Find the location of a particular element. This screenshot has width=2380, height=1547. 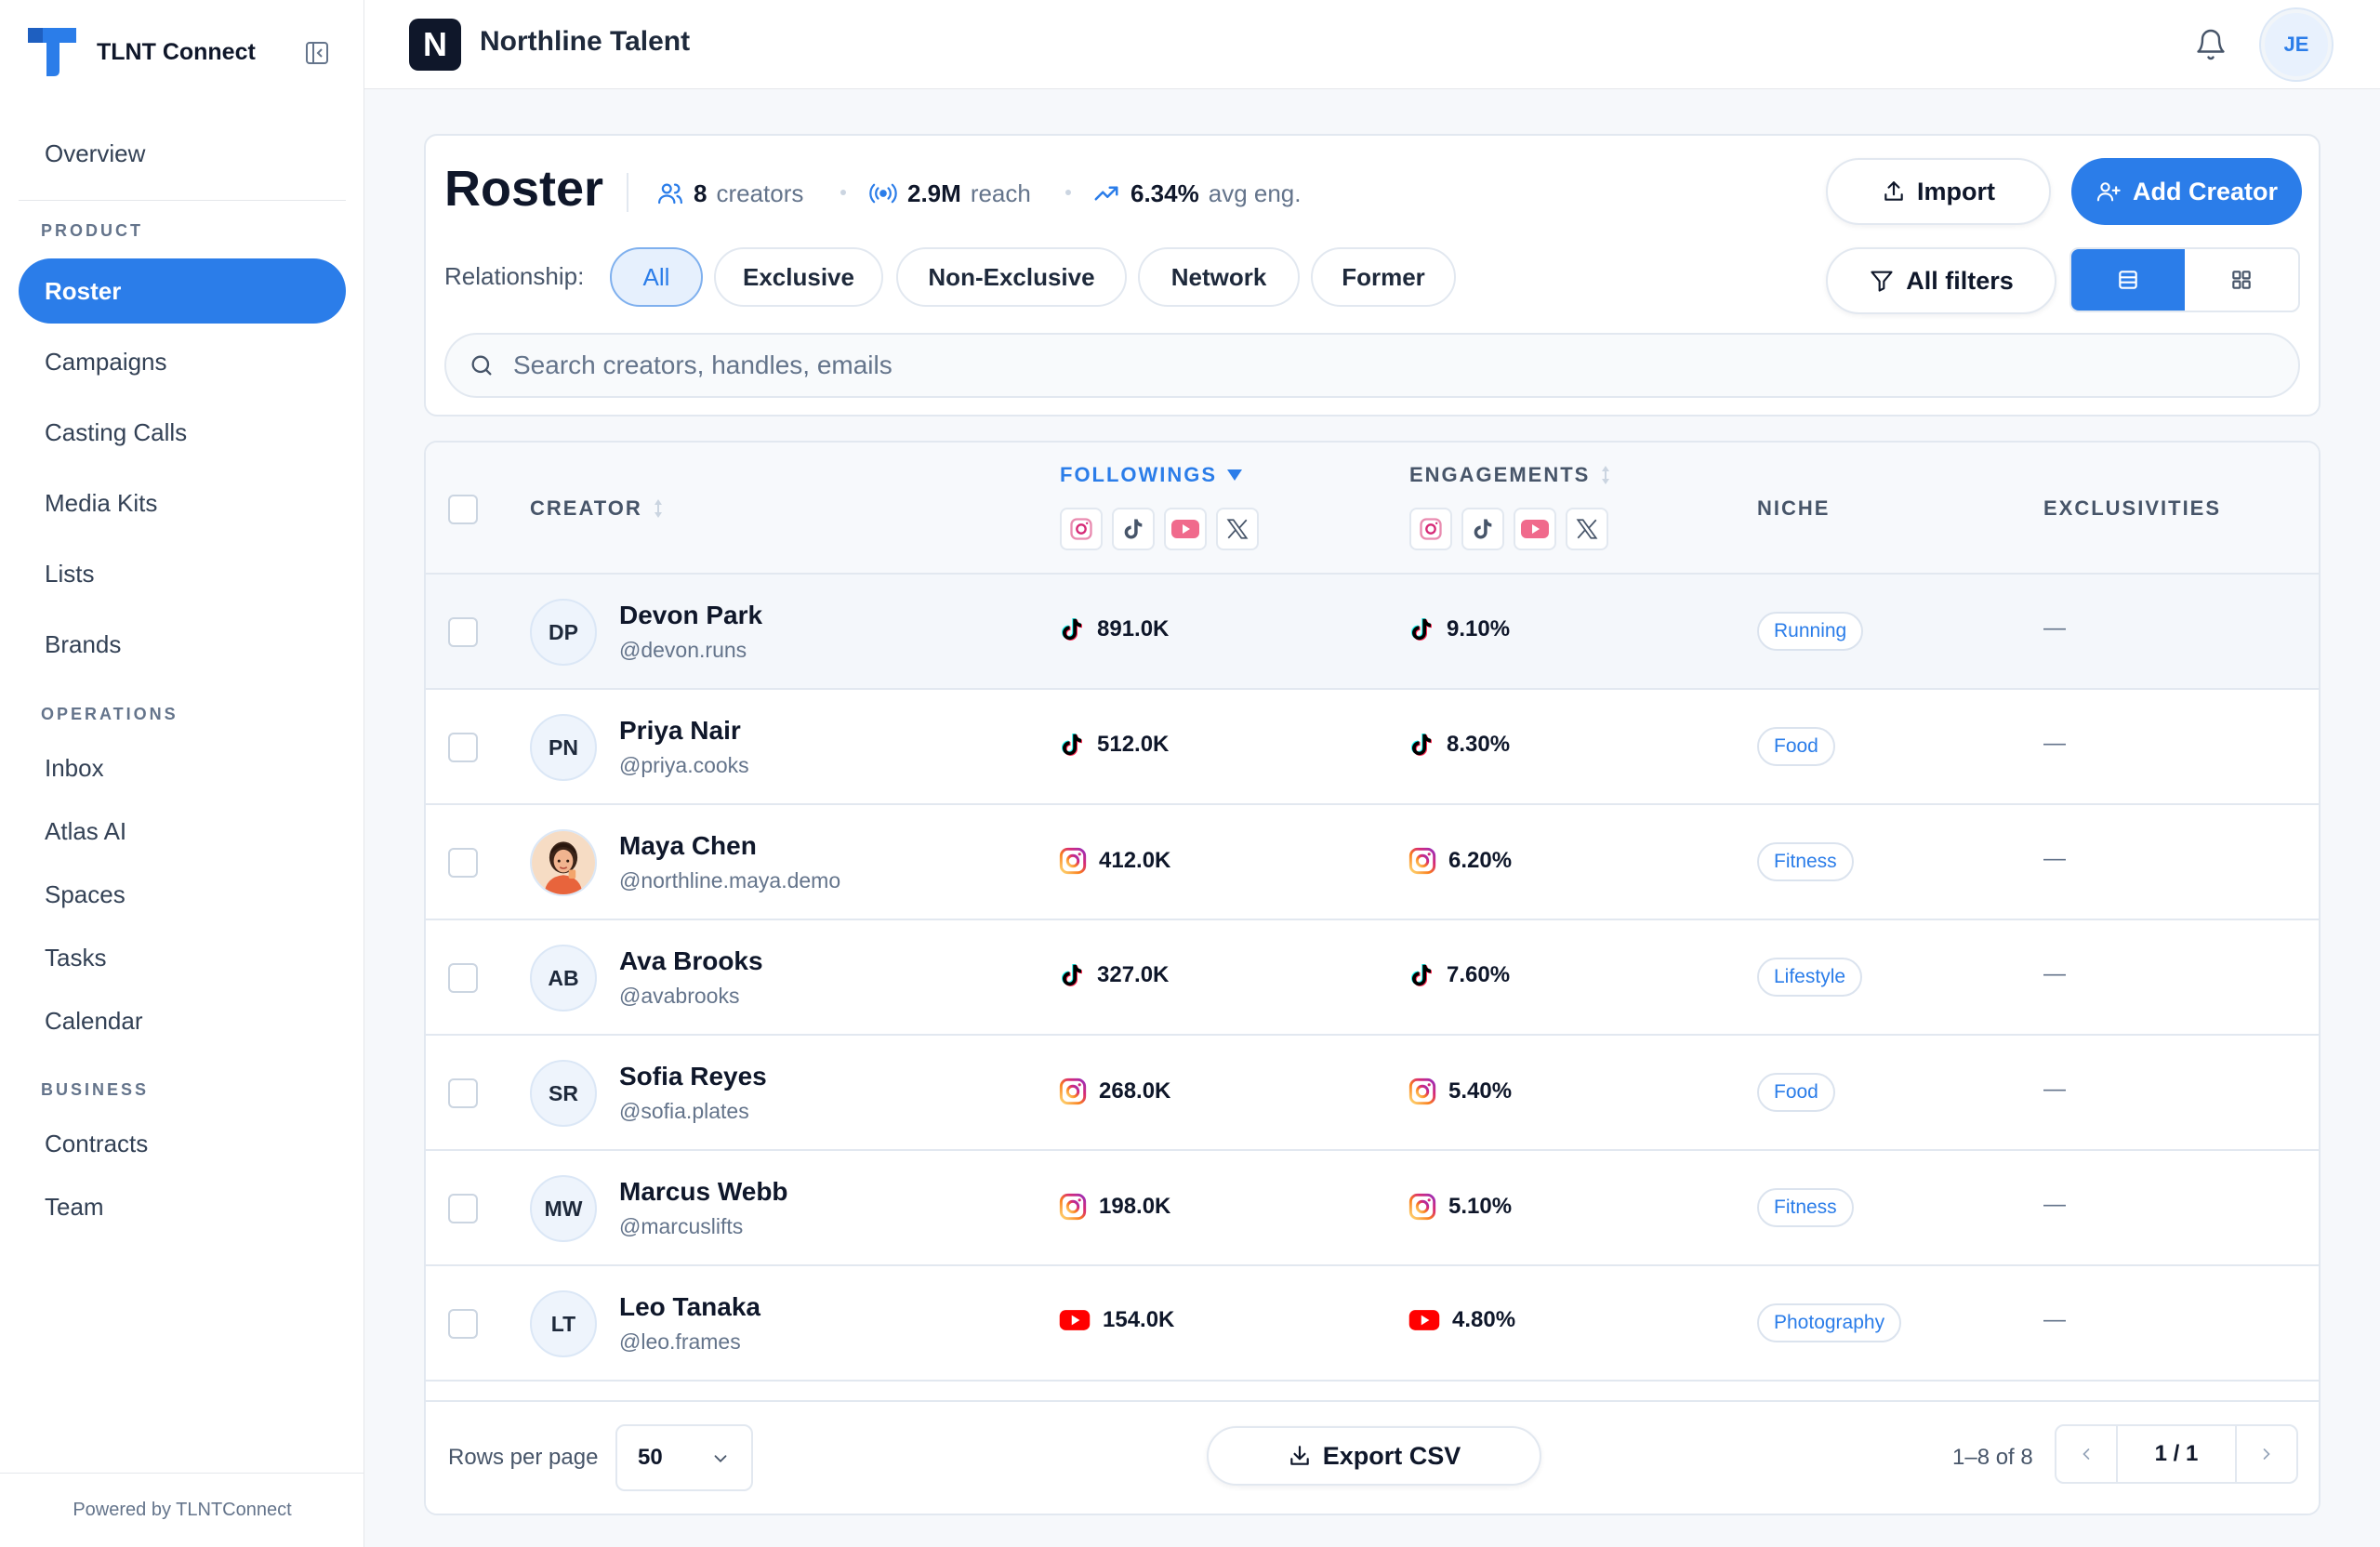

prev-page-button is located at coordinates (2086, 1454).